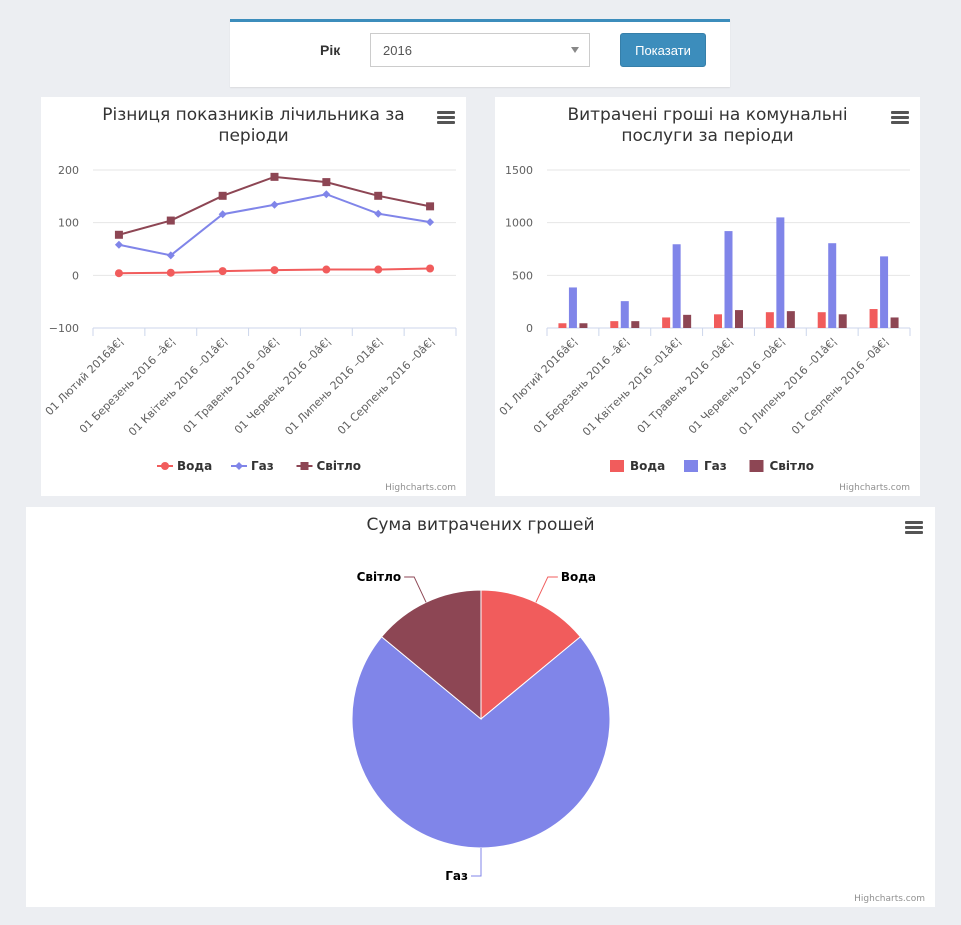  What do you see at coordinates (330, 50) in the screenshot?
I see `year-label: Рік` at bounding box center [330, 50].